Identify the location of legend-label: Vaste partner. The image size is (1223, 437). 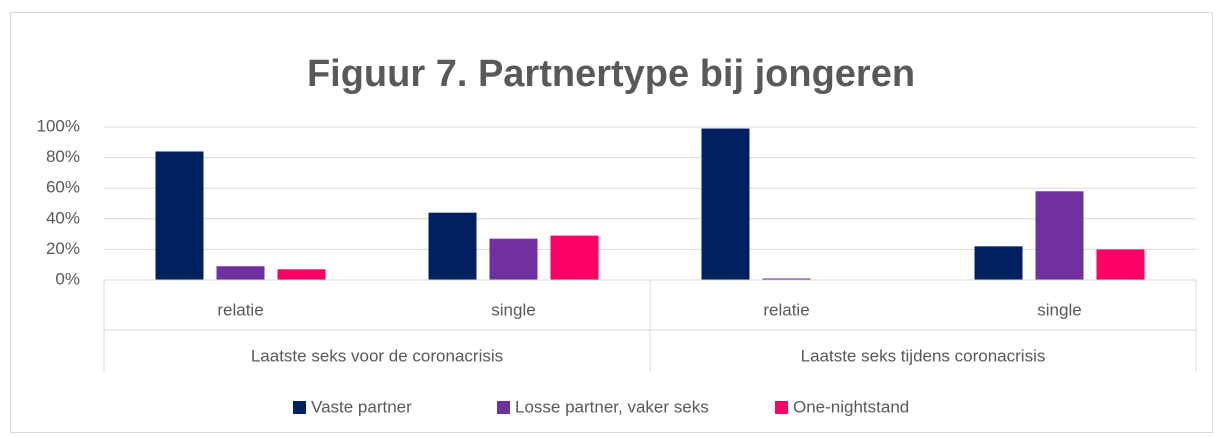
(361, 406).